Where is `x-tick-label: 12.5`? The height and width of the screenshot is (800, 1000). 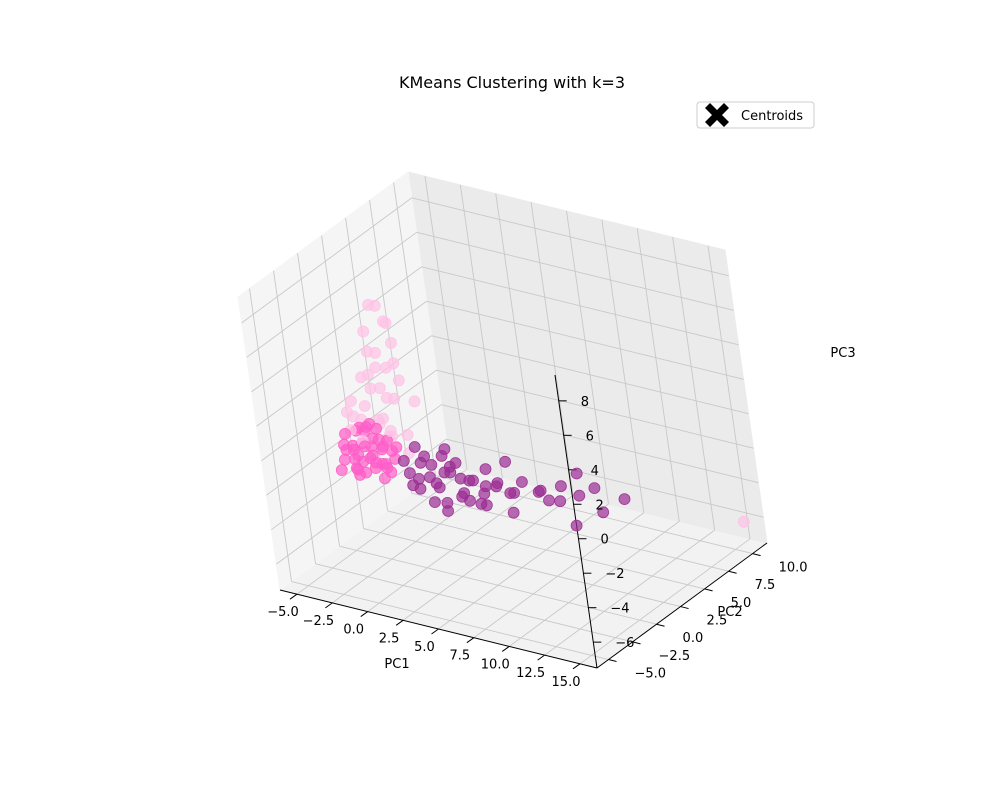
x-tick-label: 12.5 is located at coordinates (530, 673).